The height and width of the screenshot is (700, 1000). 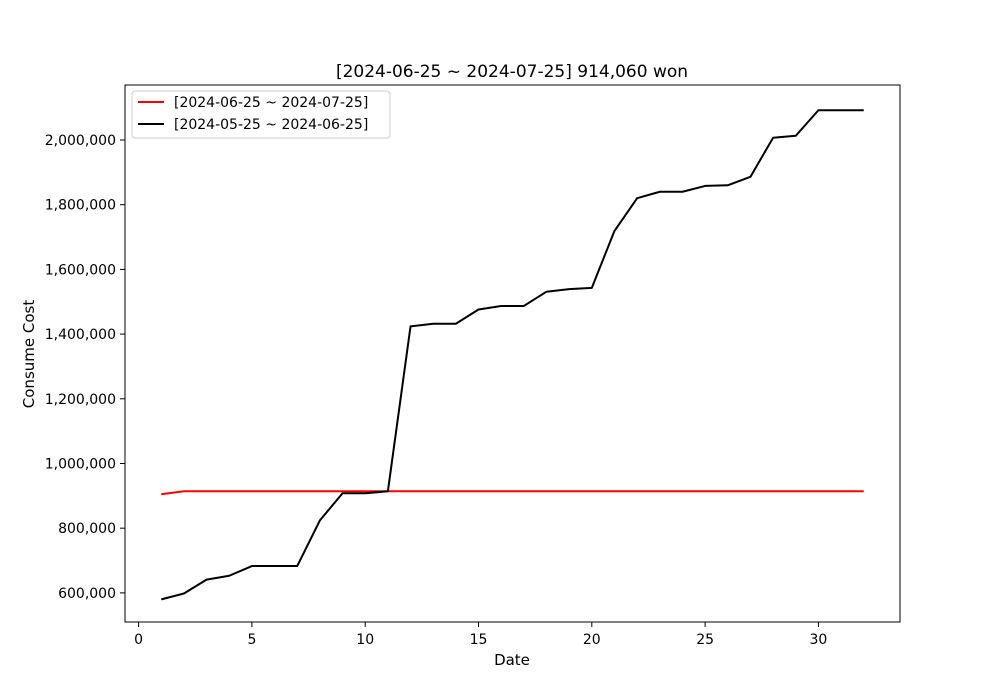 What do you see at coordinates (80, 206) in the screenshot?
I see `y-tick-label: 1,800,000` at bounding box center [80, 206].